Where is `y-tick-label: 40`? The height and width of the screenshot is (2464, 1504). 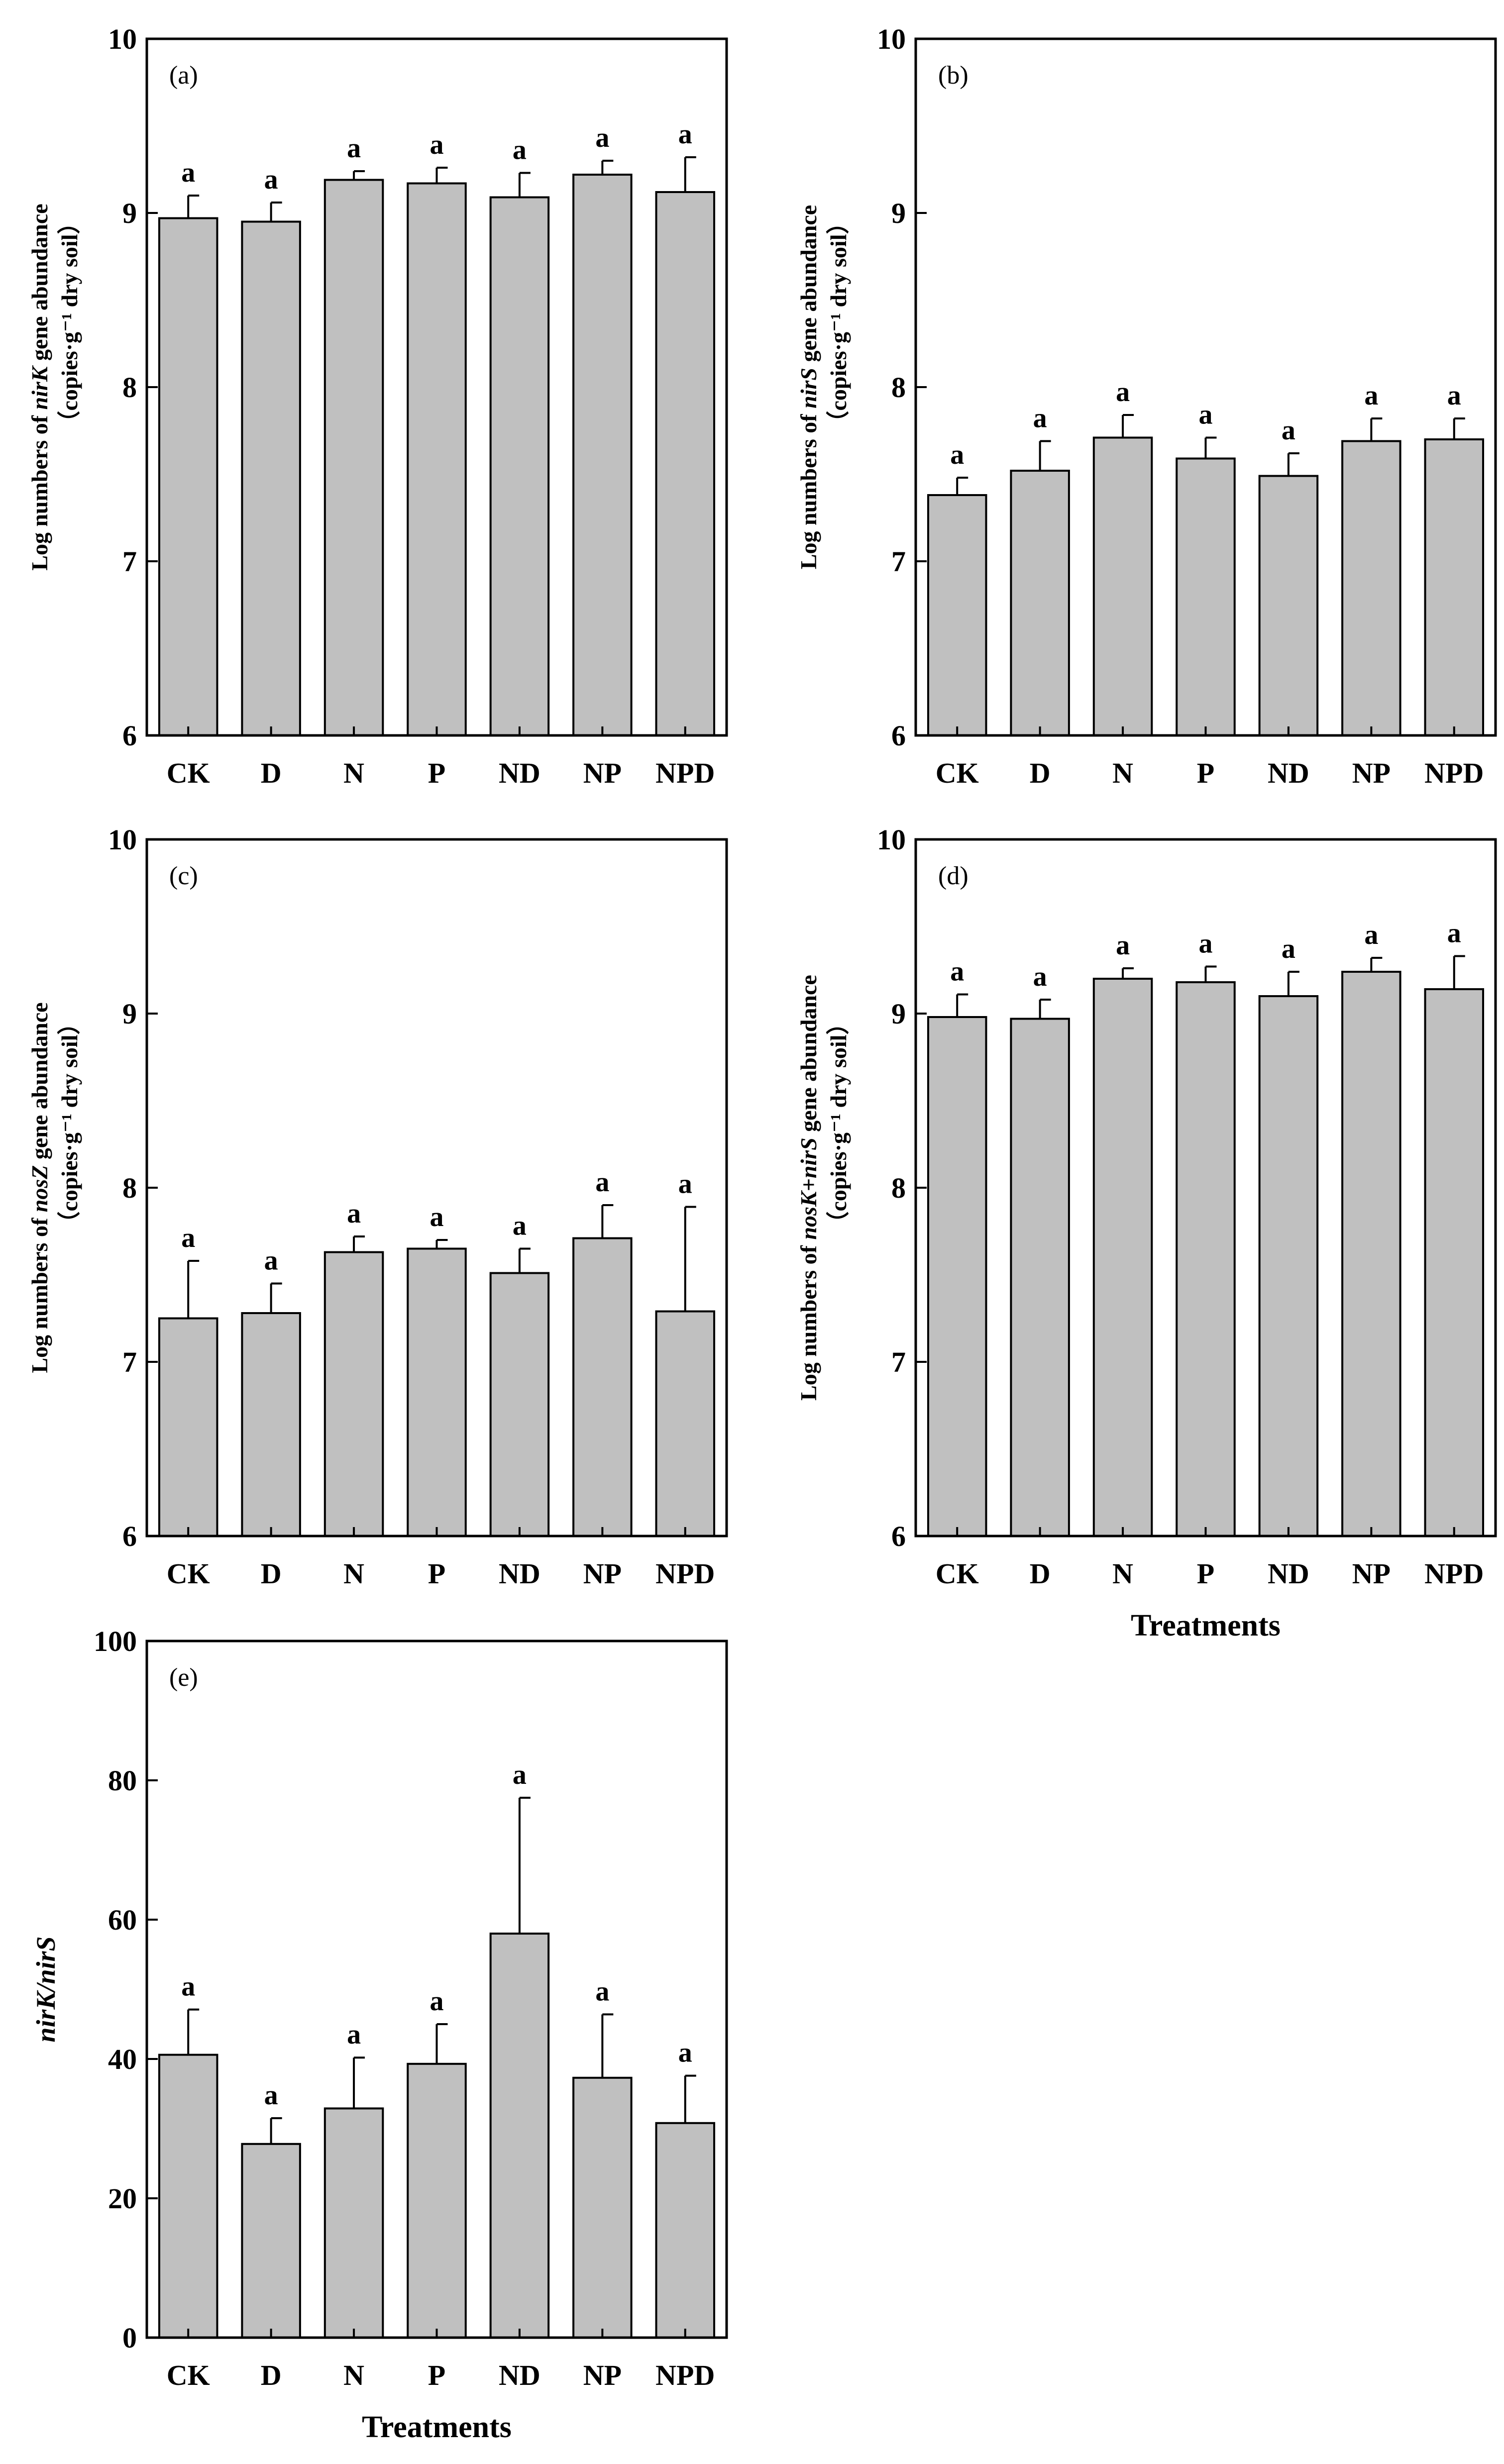
y-tick-label: 40 is located at coordinates (122, 2059).